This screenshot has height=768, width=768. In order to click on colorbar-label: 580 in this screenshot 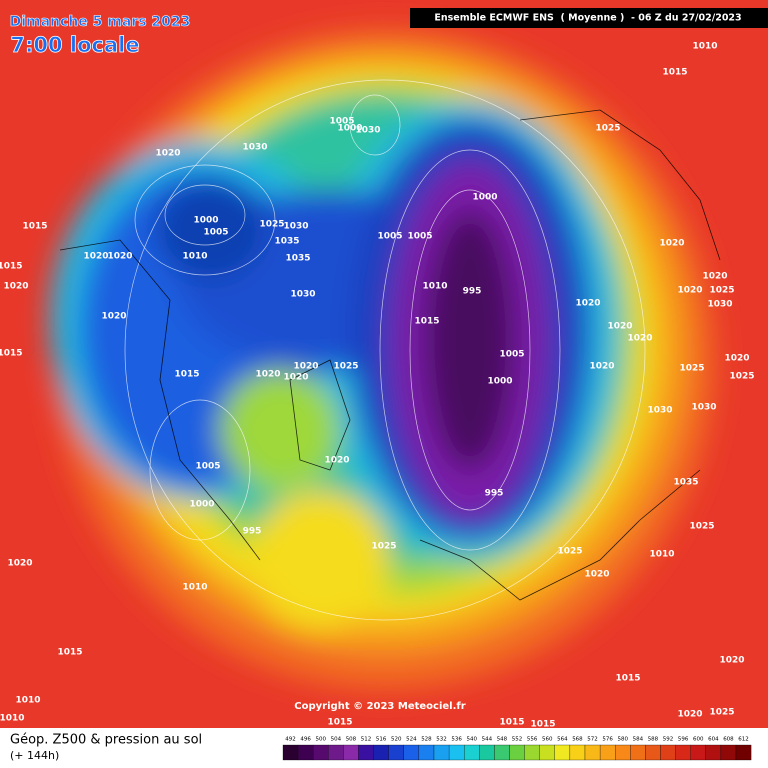, I will do `click(623, 740)`.